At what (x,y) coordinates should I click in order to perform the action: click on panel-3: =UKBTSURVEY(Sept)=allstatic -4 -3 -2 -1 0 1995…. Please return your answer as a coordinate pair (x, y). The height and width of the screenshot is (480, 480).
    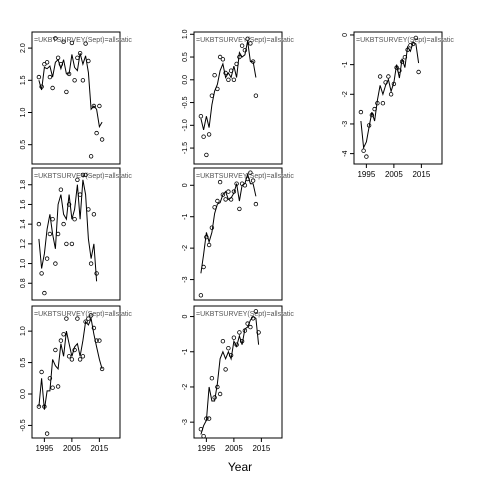
    Looking at the image, I should click on (398, 105).